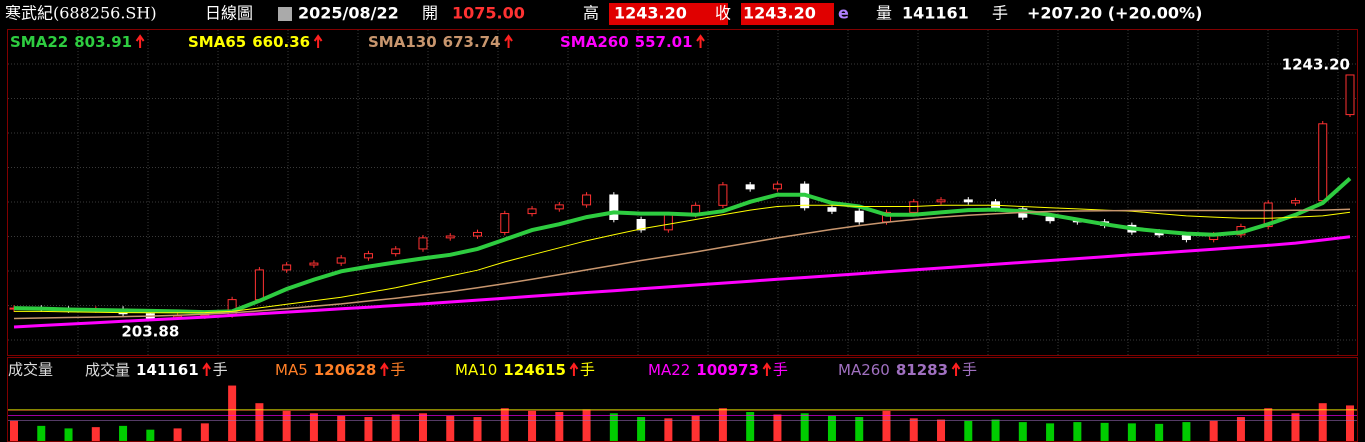 This screenshot has width=1365, height=442. I want to click on close-label: 收, so click(723, 13).